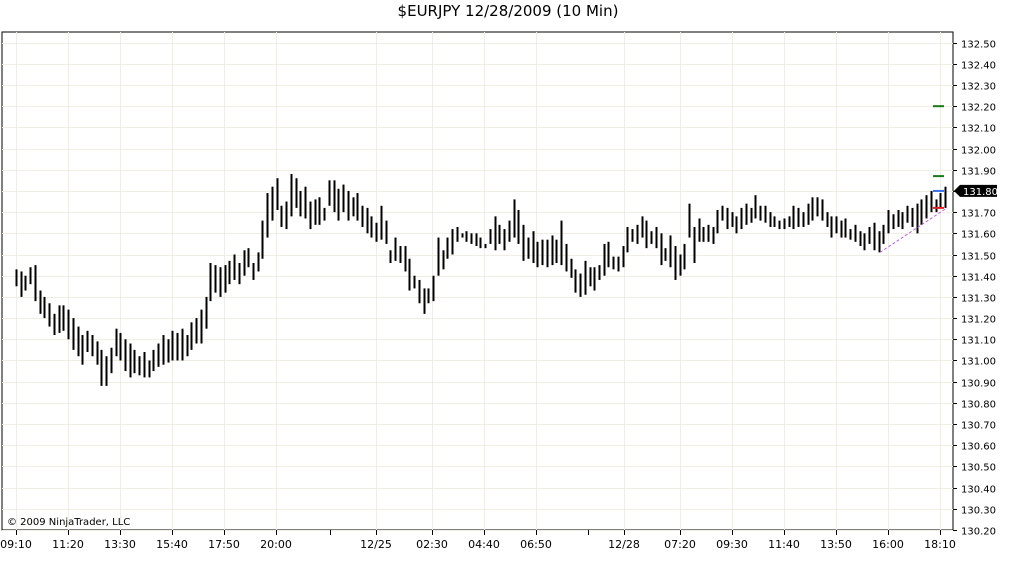  What do you see at coordinates (978, 87) in the screenshot?
I see `y-tick-label: 132.30` at bounding box center [978, 87].